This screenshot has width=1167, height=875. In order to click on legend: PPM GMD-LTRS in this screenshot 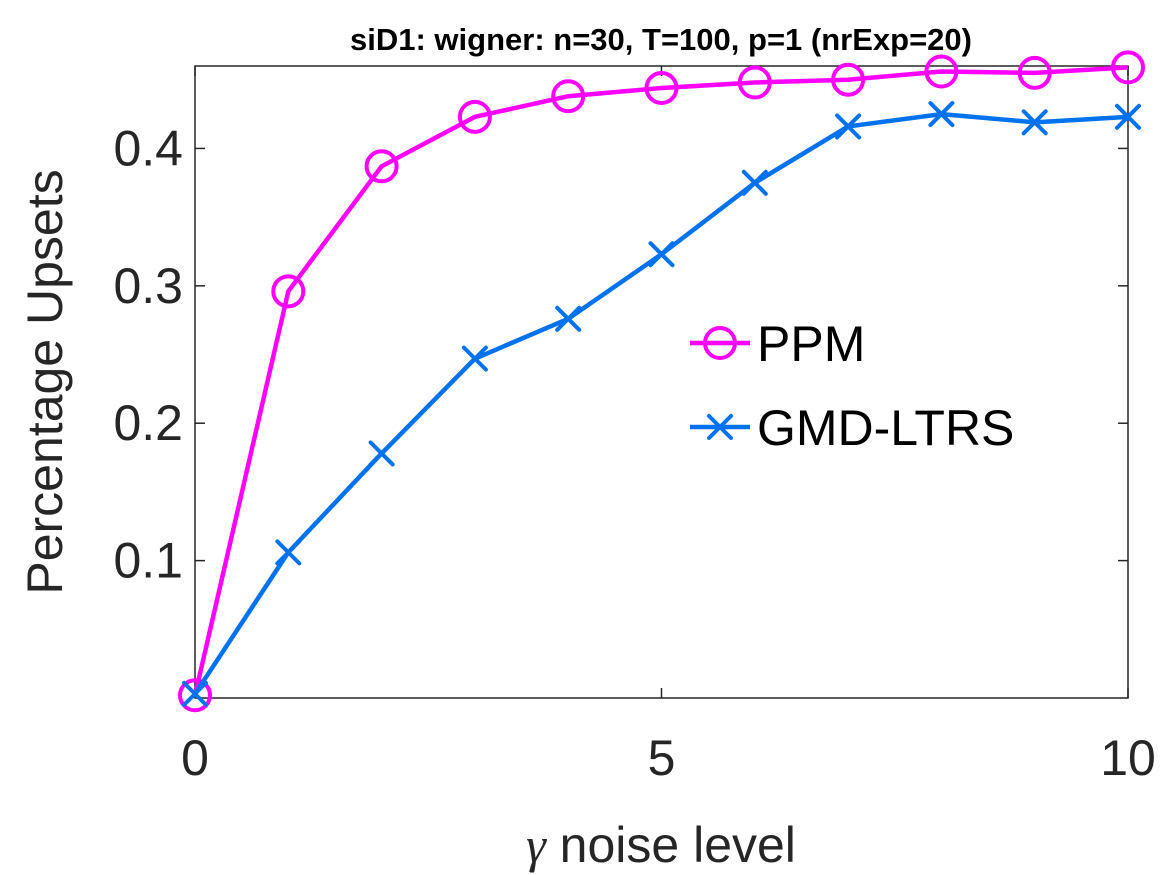, I will do `click(852, 386)`.